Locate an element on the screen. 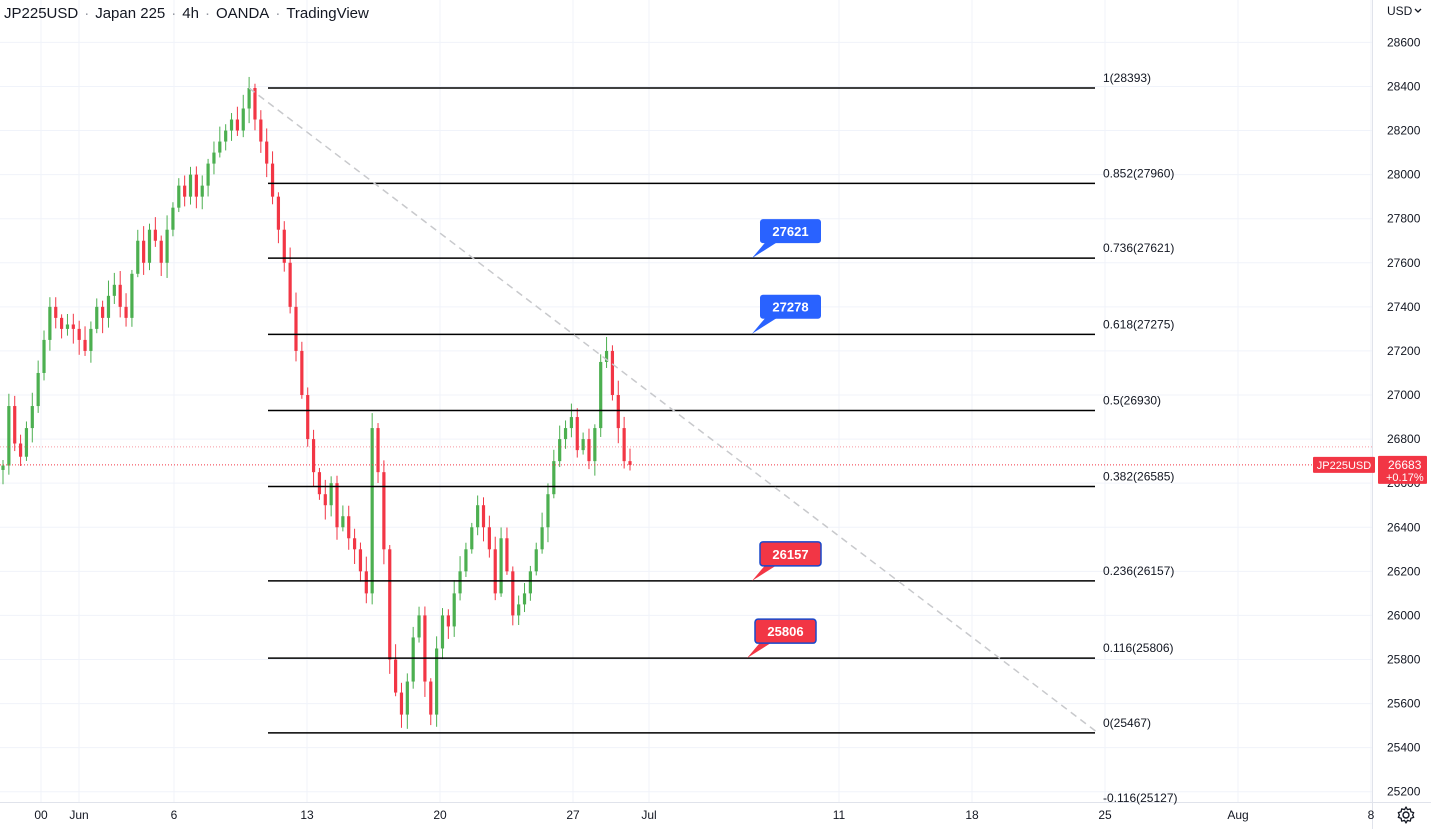  currency-selector: USD is located at coordinates (1404, 11).